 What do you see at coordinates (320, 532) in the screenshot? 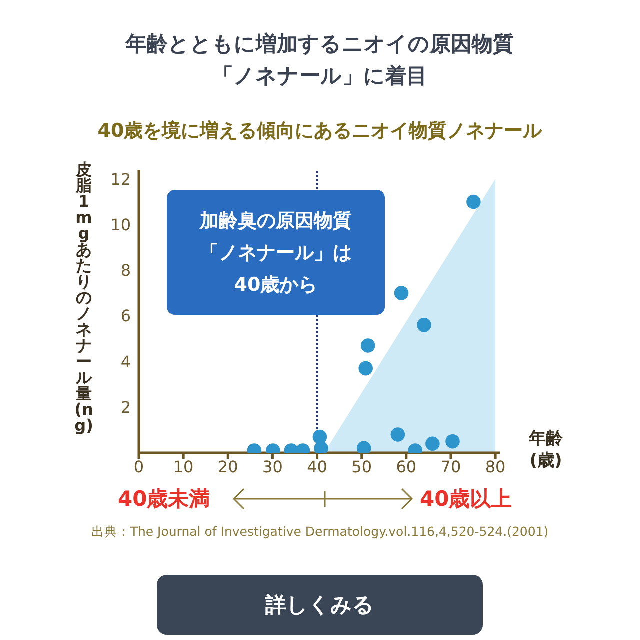
I see `source-note: 出典：The Journal of Investigative Dermatology.vol.116,4,520-524.(2001)` at bounding box center [320, 532].